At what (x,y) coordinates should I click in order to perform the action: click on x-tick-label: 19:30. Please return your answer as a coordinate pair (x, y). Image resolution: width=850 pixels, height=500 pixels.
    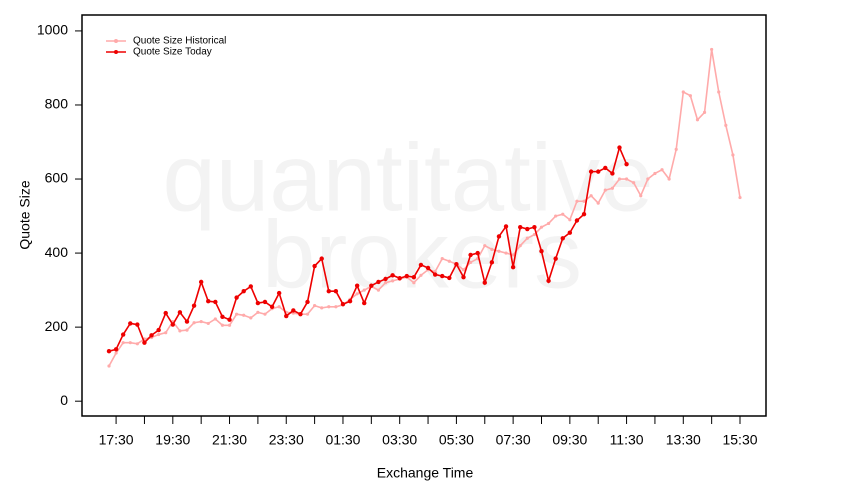
    Looking at the image, I should click on (172, 440).